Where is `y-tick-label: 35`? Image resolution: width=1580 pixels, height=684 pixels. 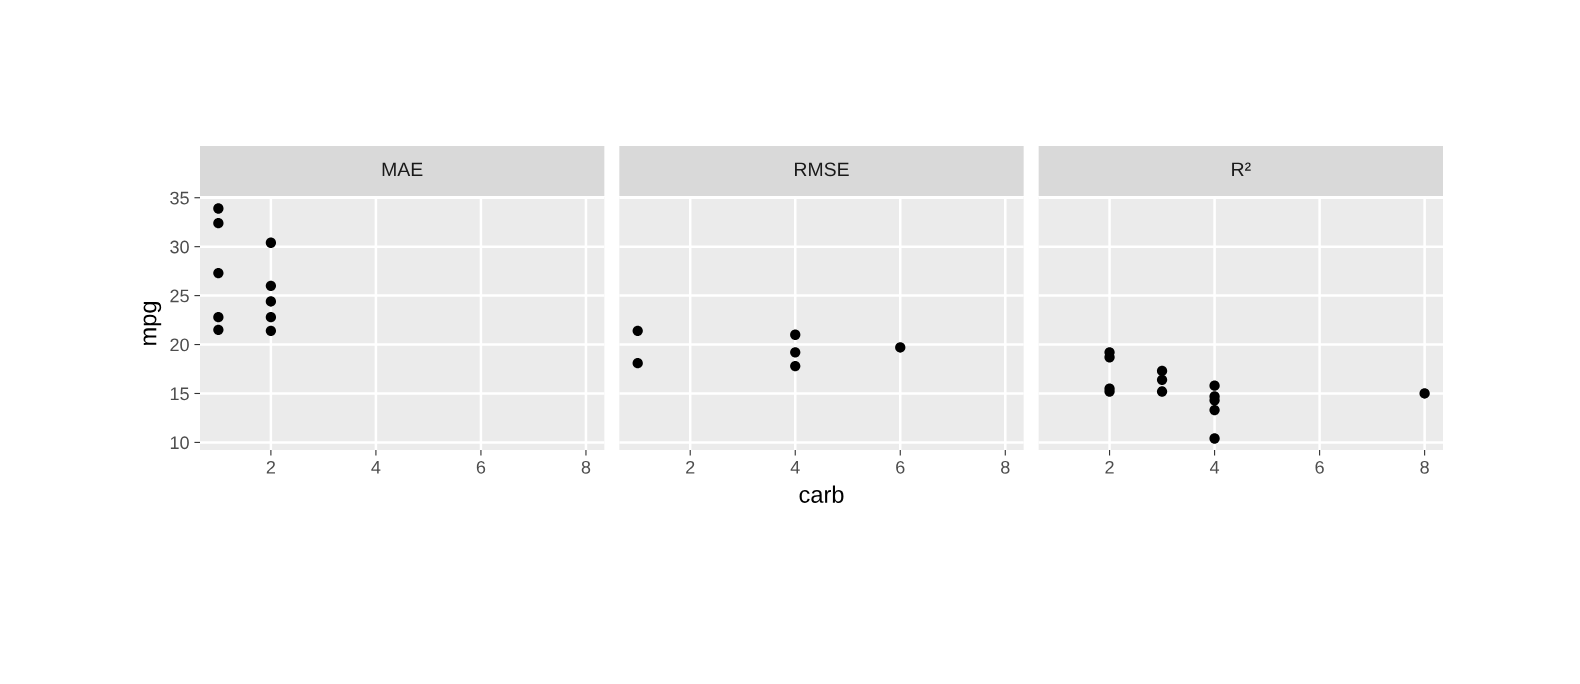
y-tick-label: 35 is located at coordinates (179, 198).